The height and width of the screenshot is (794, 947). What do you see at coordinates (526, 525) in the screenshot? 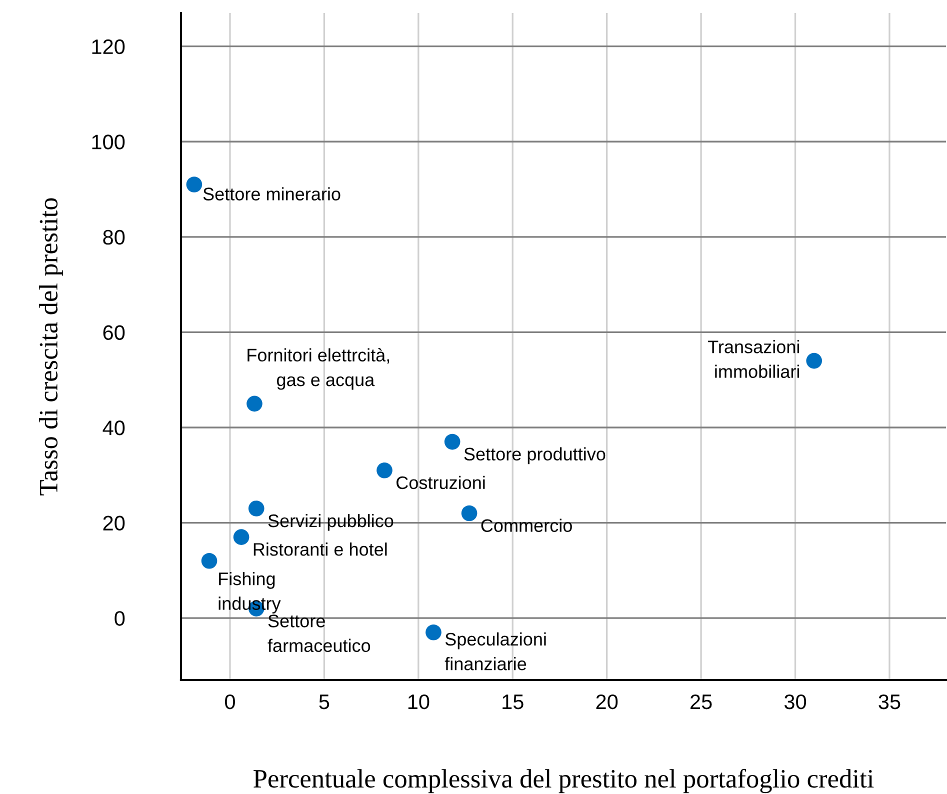
I see `annotation: Commercio` at bounding box center [526, 525].